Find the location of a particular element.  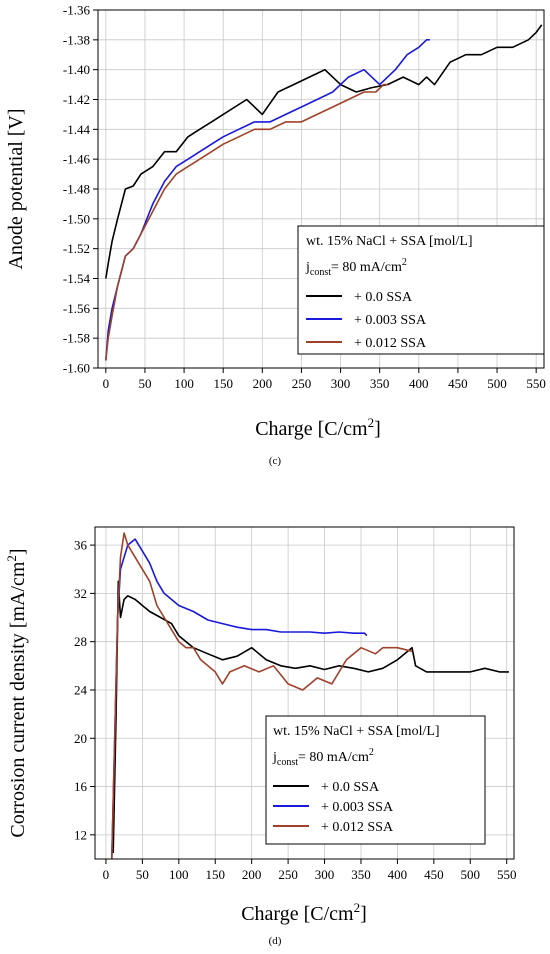

d-x-tick-label: 200 is located at coordinates (252, 874).